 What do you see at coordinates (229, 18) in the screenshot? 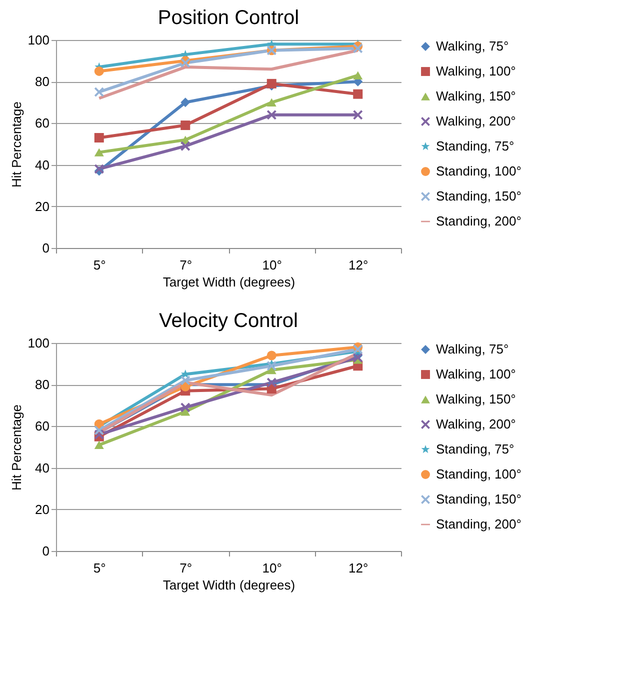
I see `chart-title: Position Control` at bounding box center [229, 18].